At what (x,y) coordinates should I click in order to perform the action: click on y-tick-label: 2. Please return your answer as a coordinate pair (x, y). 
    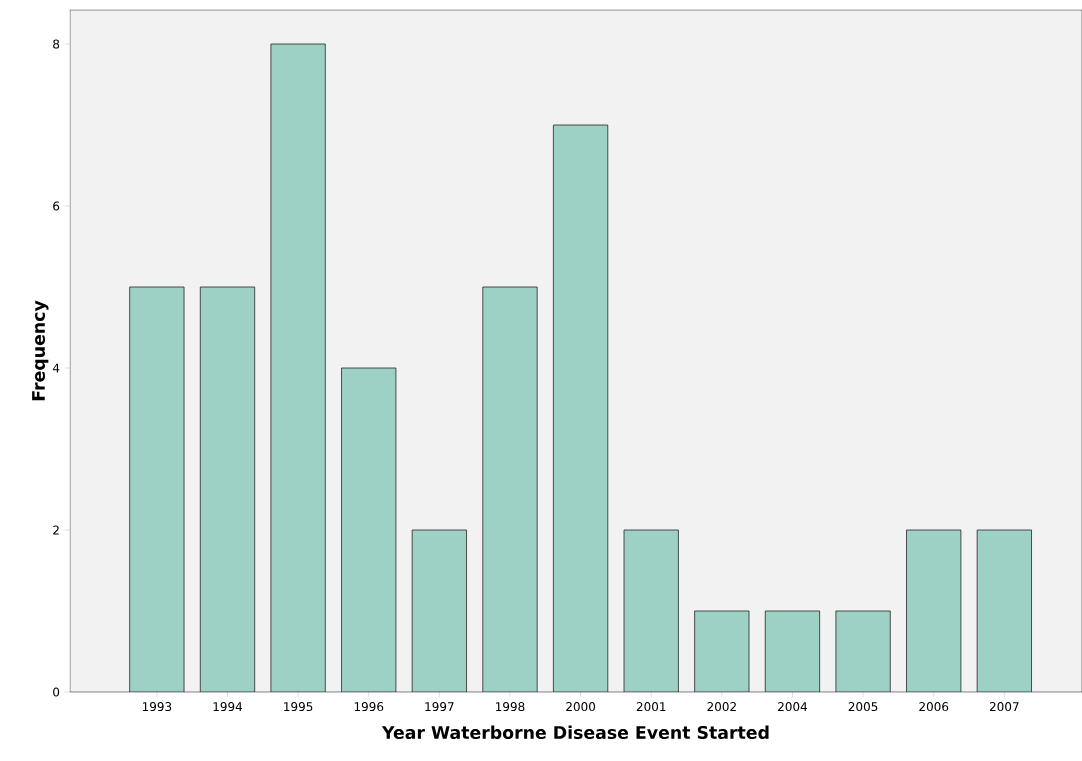
    Looking at the image, I should click on (56, 530).